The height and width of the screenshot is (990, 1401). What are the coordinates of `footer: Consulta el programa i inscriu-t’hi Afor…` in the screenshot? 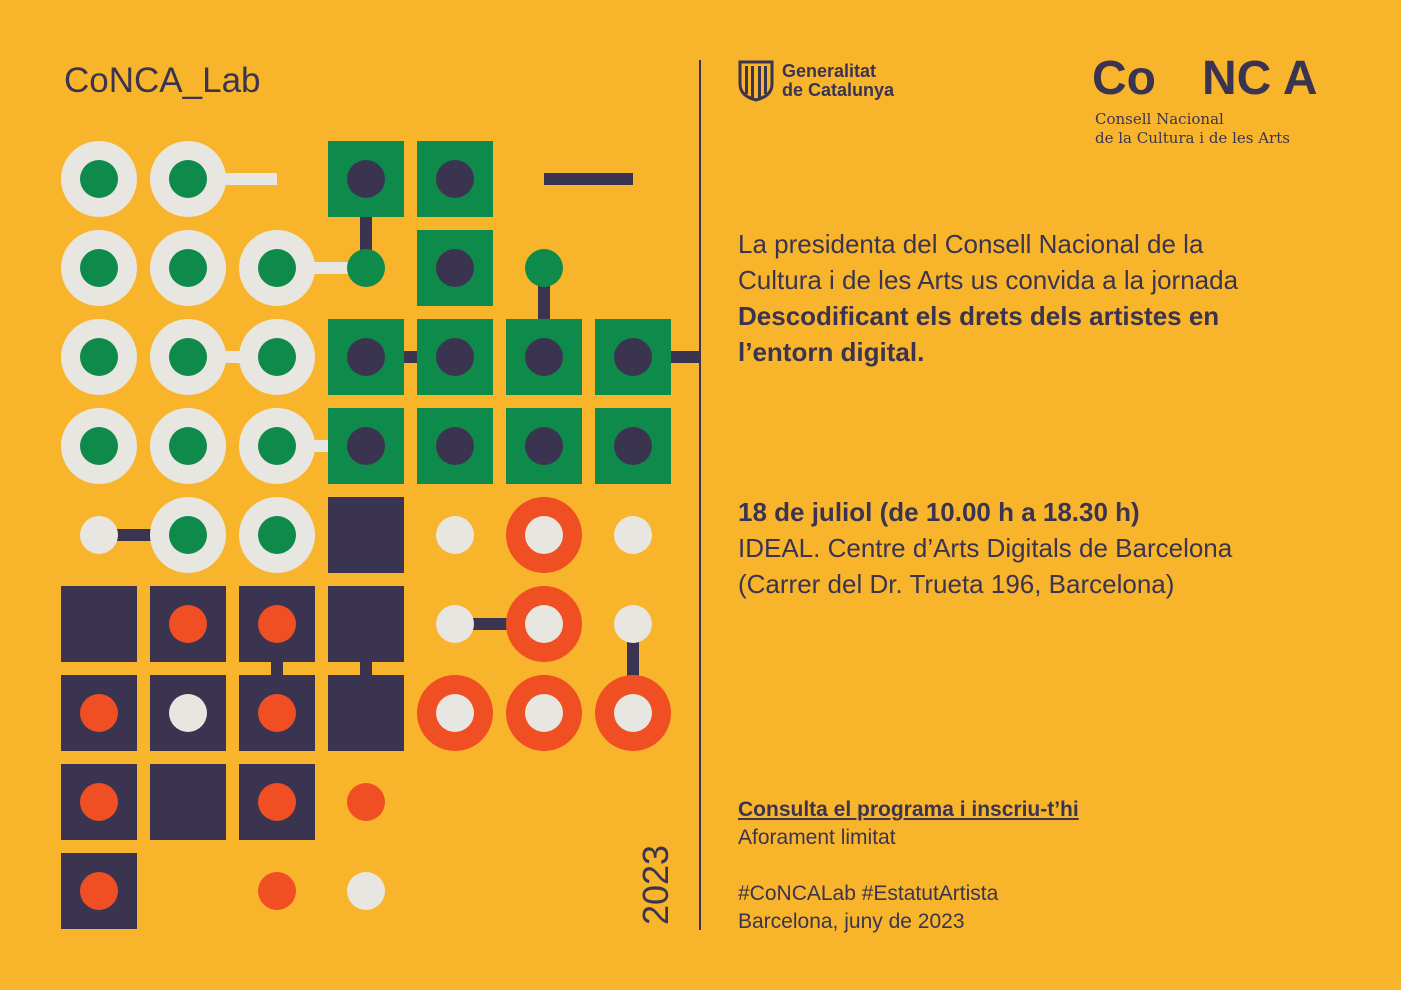 It's located at (908, 866).